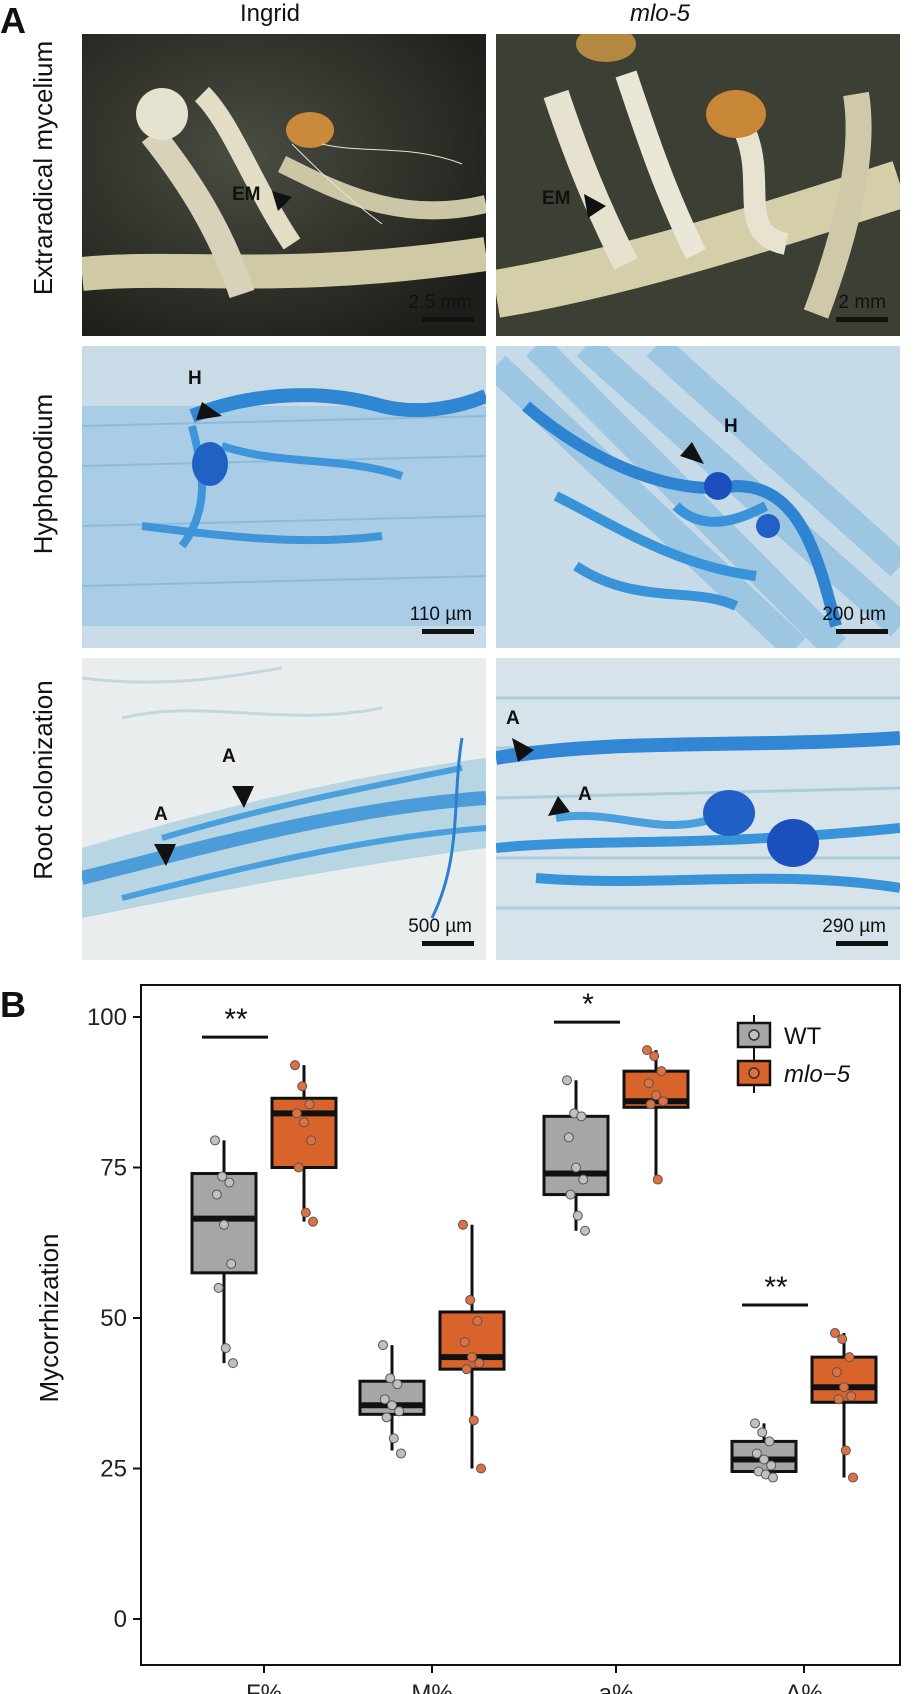 The width and height of the screenshot is (919, 1694). What do you see at coordinates (270, 13) in the screenshot?
I see `column-header-ingrid: Ingrid` at bounding box center [270, 13].